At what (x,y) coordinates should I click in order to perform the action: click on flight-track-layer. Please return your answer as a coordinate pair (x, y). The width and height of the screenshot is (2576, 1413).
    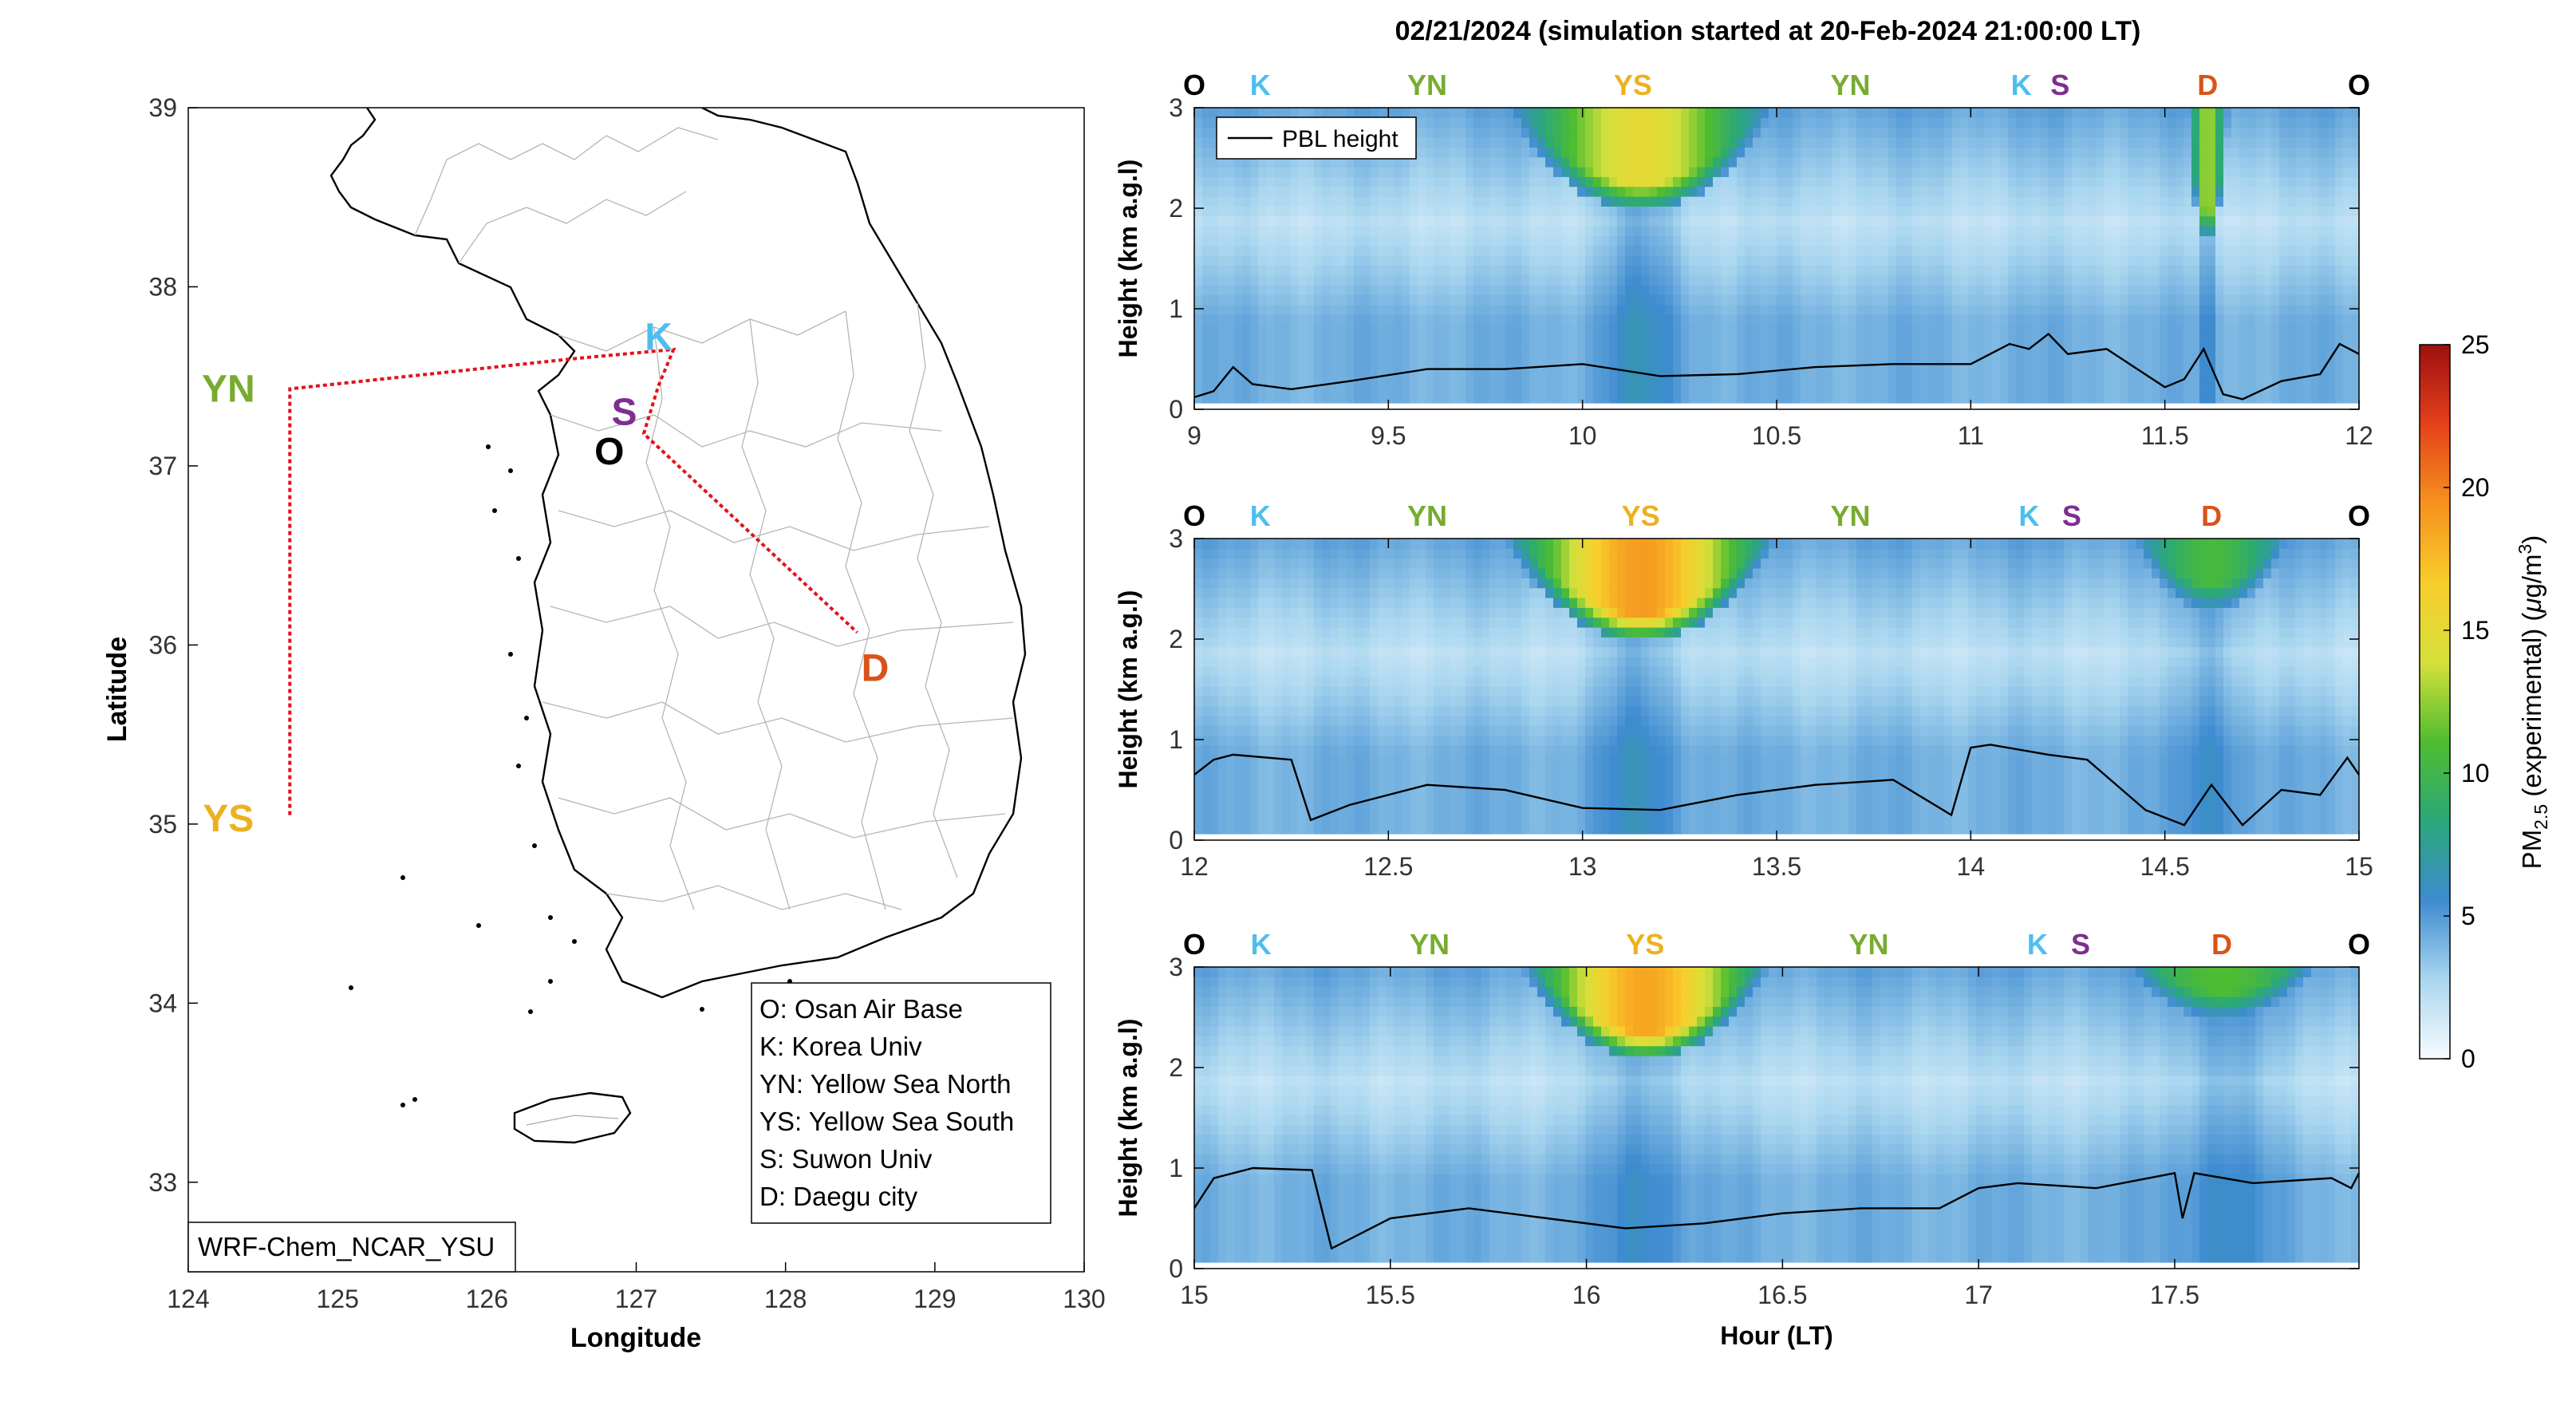
    Looking at the image, I should click on (573, 581).